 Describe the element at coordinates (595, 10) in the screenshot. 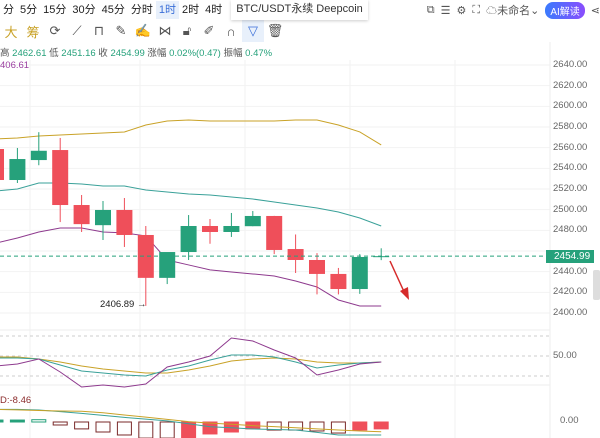

I see `share-icon: ⋖` at that location.